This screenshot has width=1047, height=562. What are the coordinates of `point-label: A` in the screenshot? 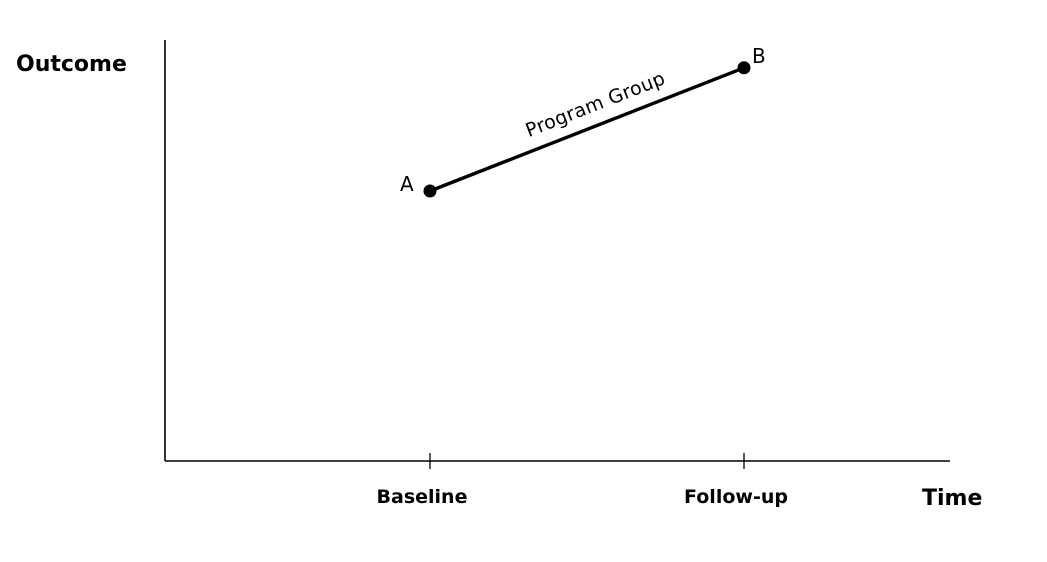 It's located at (407, 184).